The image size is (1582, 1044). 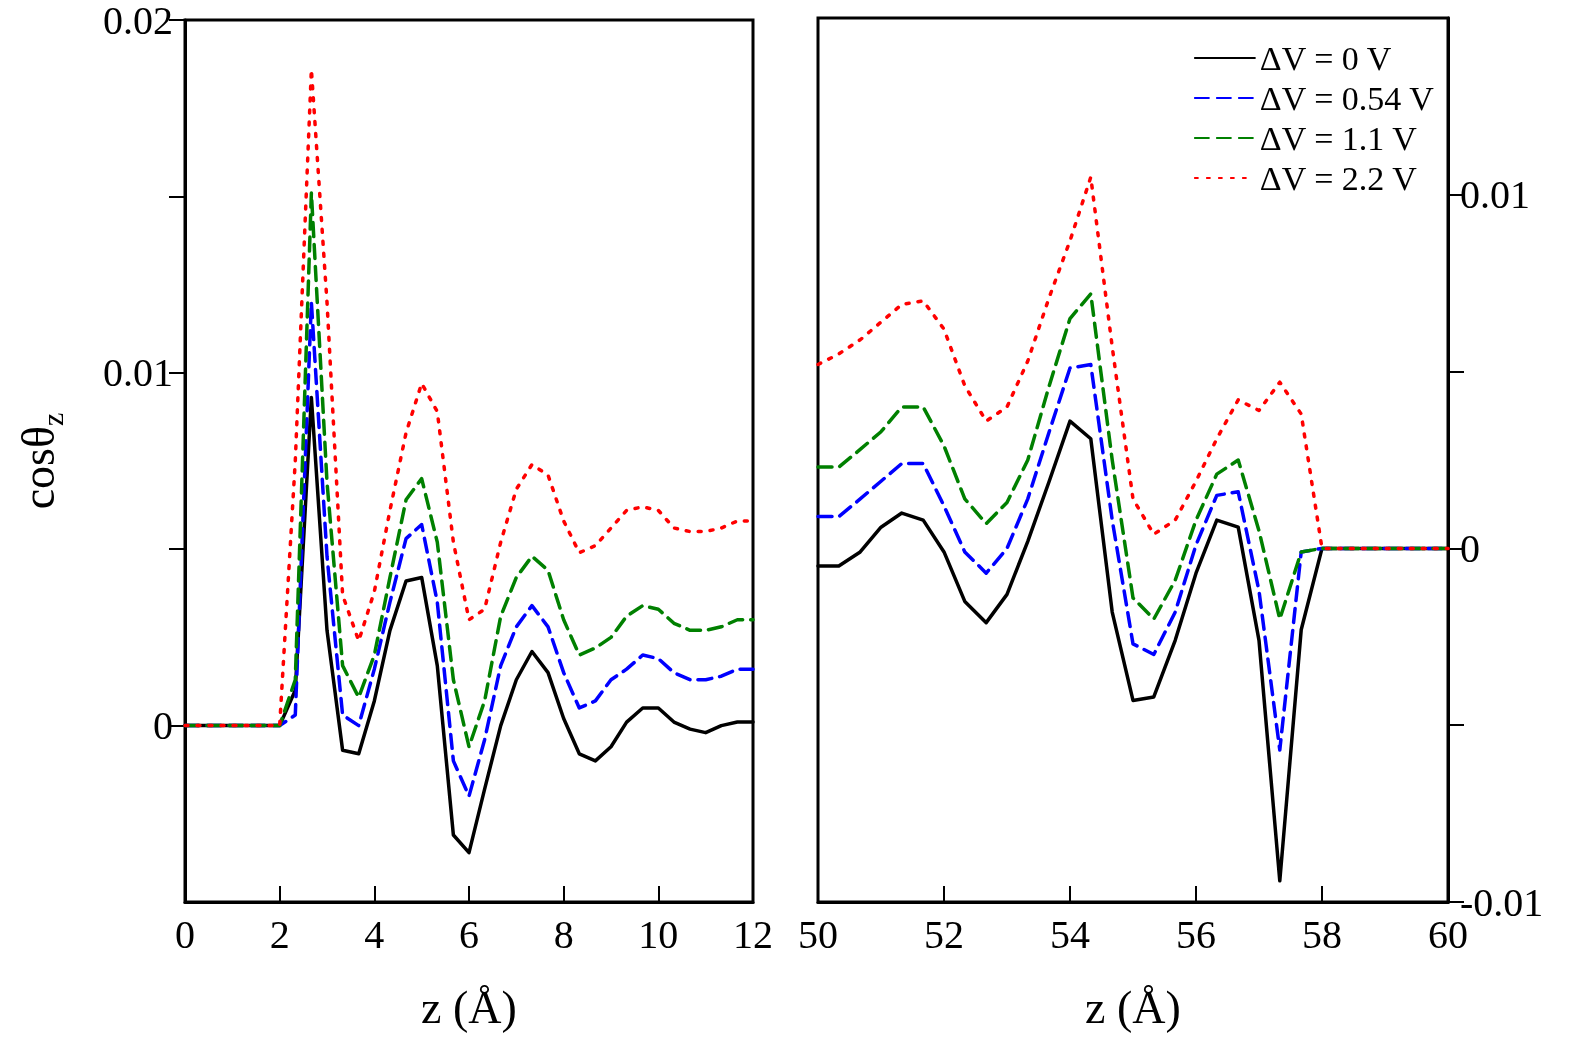 I want to click on y-axis-title: cosθz, so click(x=40, y=461).